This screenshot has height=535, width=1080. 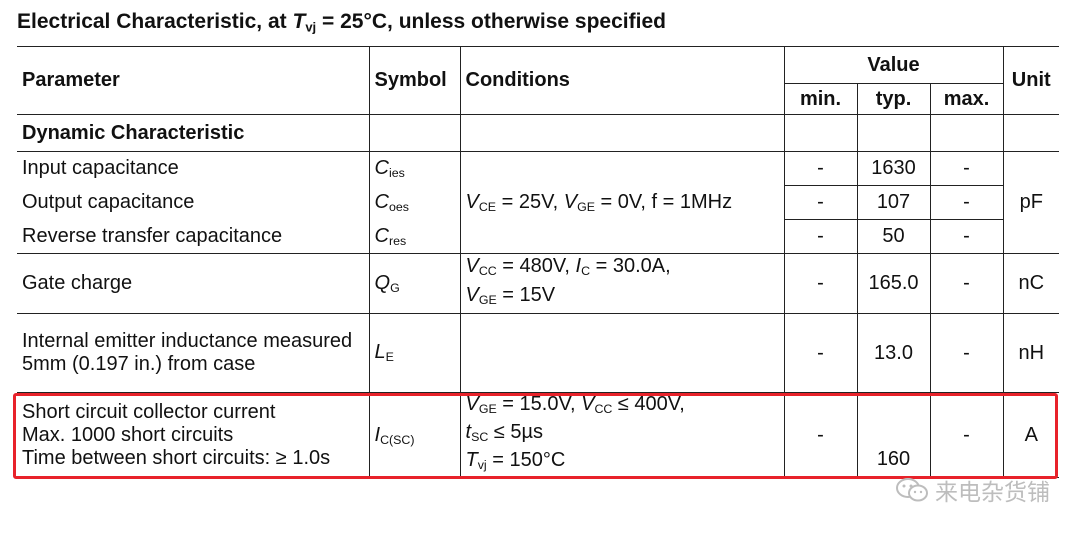 I want to click on symbol-cell: QG, so click(x=415, y=283).